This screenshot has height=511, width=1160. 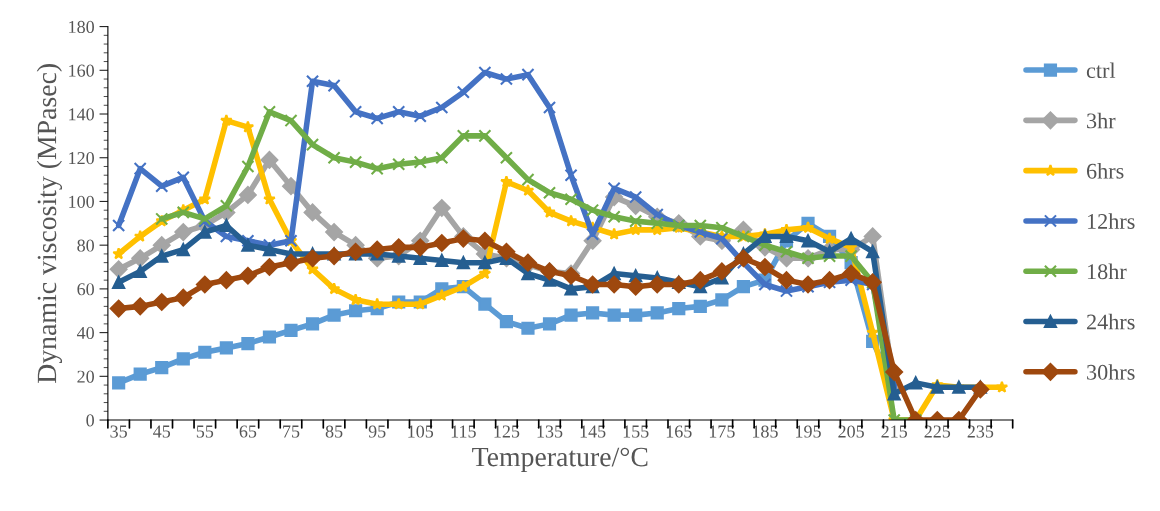 I want to click on y-tick-label: 60, so click(x=85, y=289).